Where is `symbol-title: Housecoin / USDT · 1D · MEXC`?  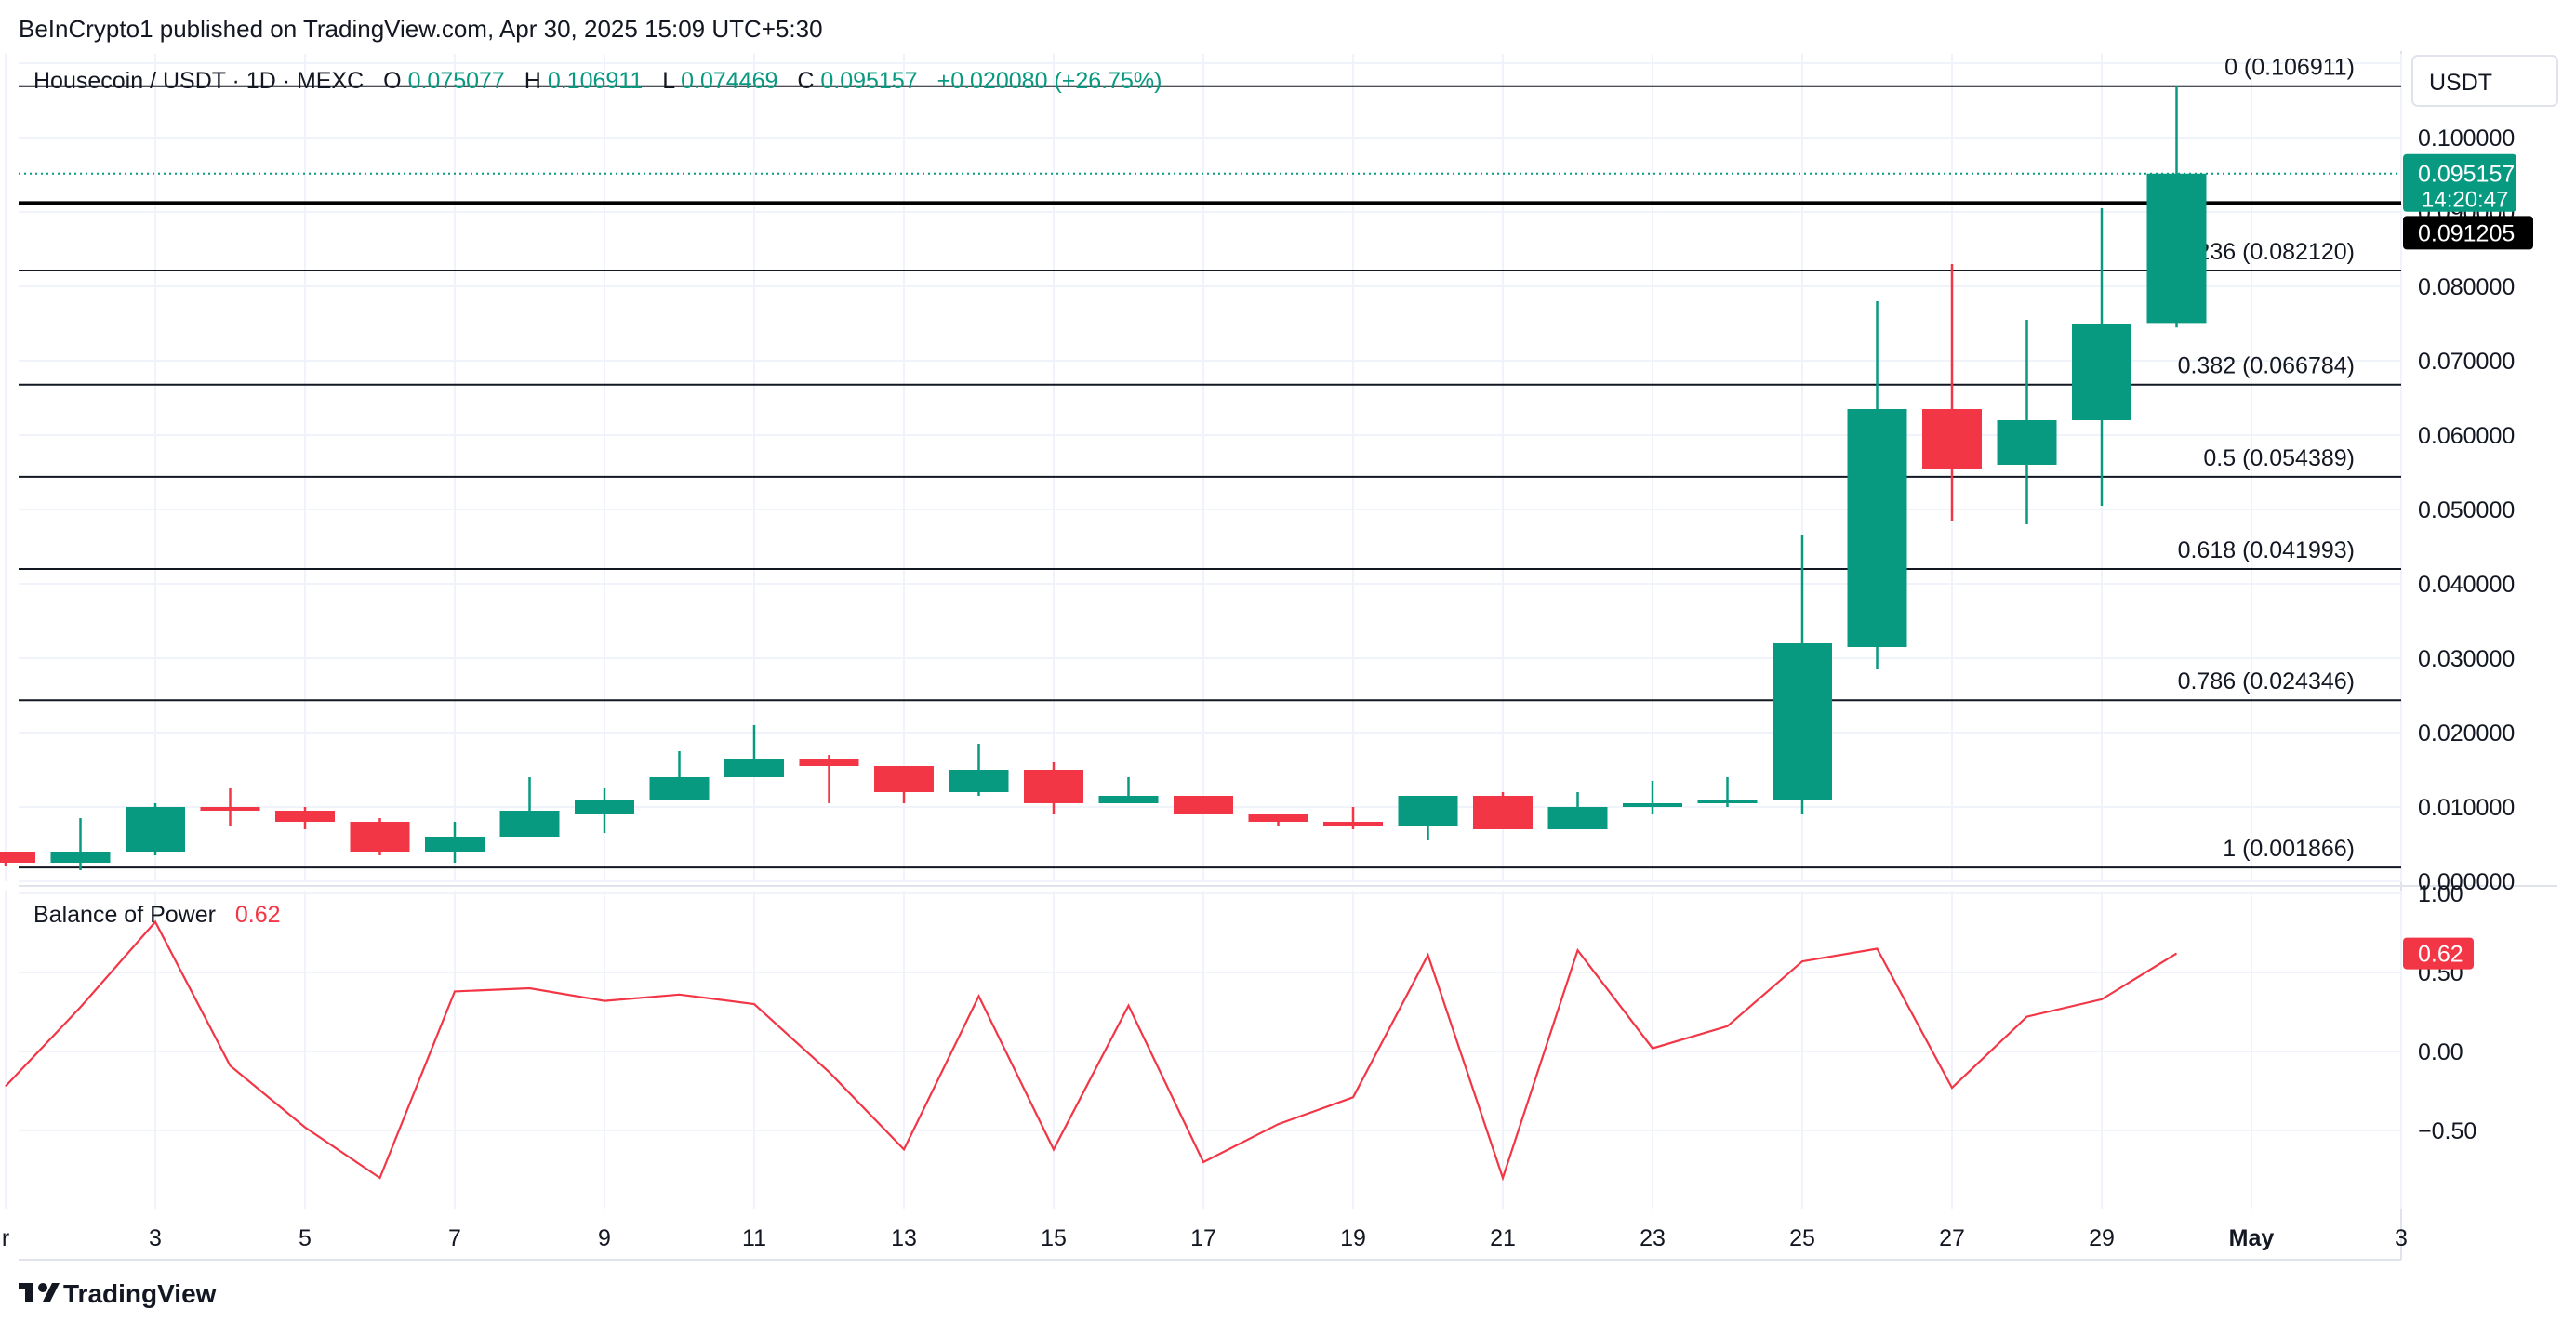 symbol-title: Housecoin / USDT · 1D · MEXC is located at coordinates (198, 81).